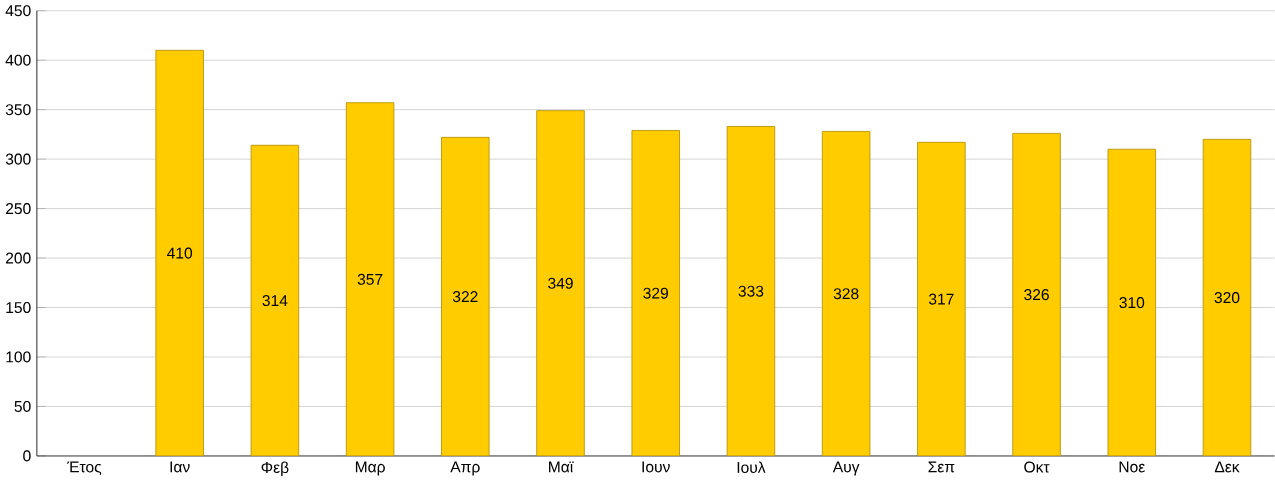 This screenshot has height=481, width=1275. I want to click on data-label: 328, so click(846, 294).